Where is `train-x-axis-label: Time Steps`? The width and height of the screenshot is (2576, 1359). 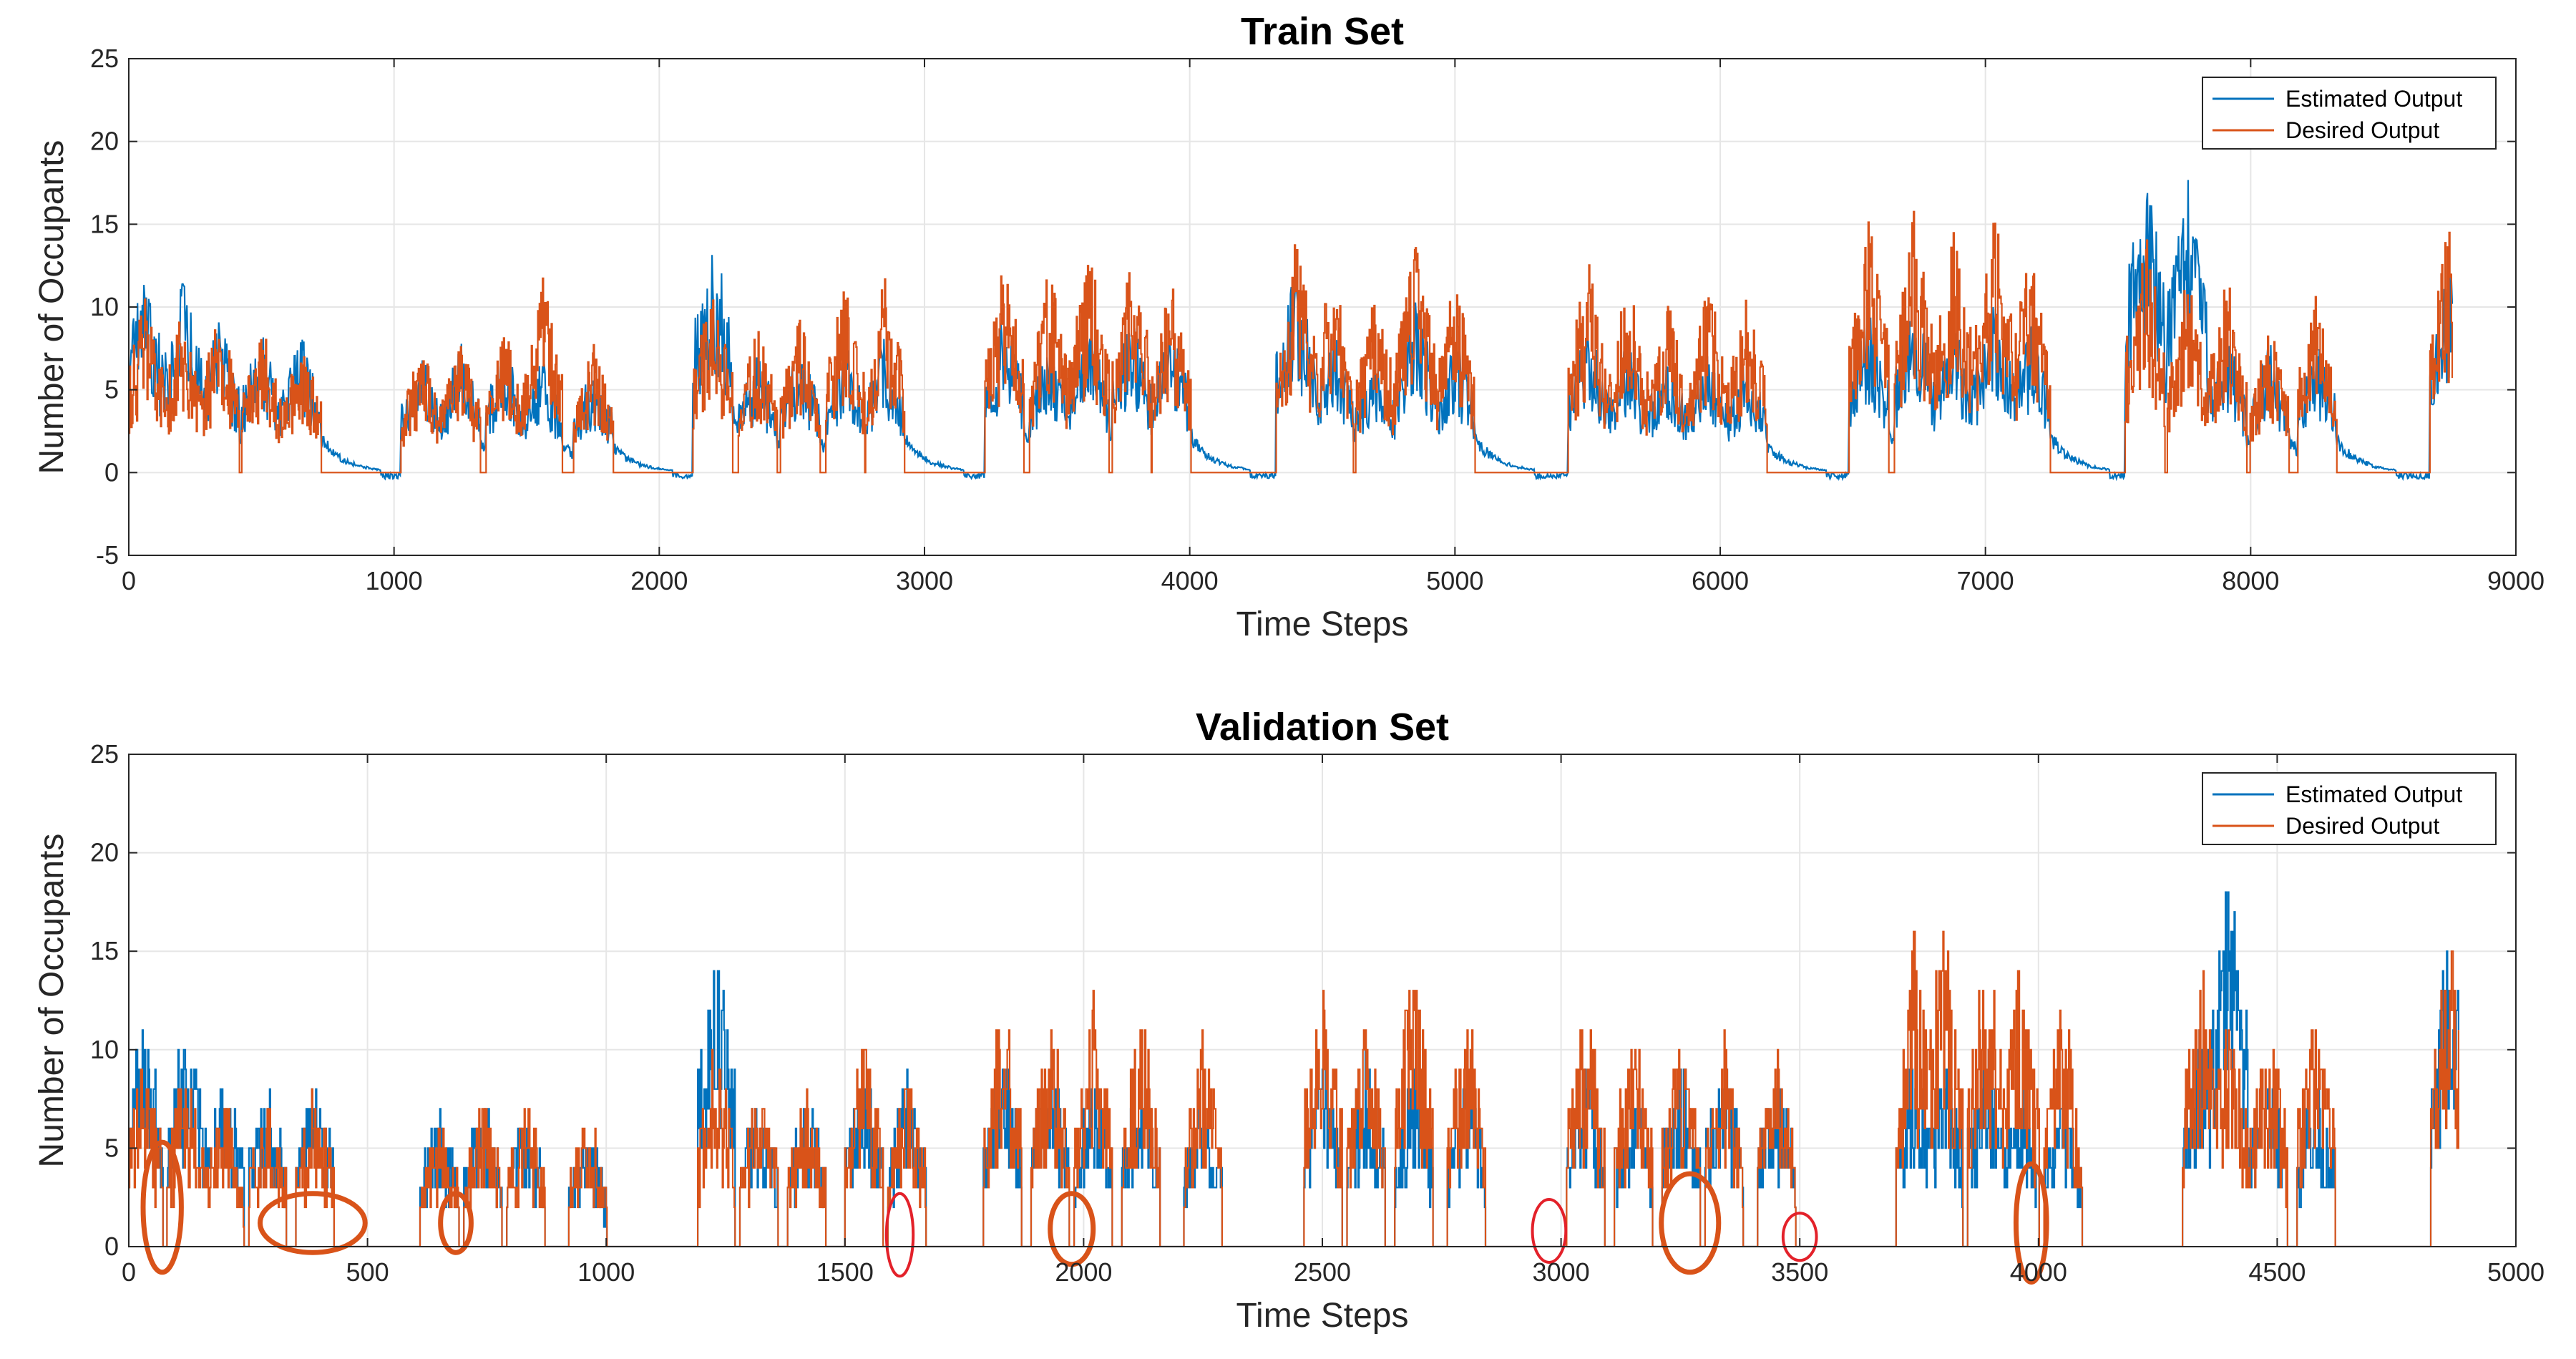 train-x-axis-label: Time Steps is located at coordinates (1322, 624).